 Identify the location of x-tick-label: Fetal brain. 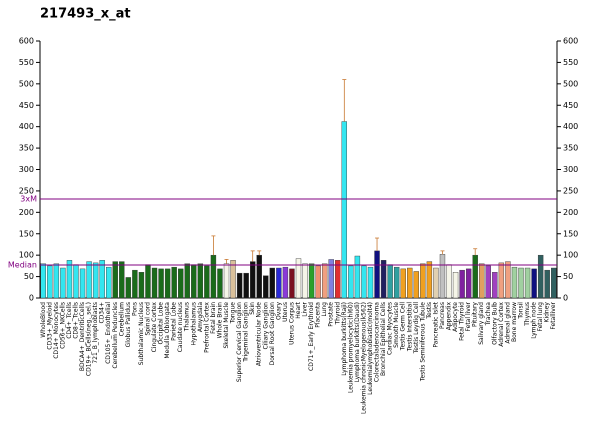
(213, 318).